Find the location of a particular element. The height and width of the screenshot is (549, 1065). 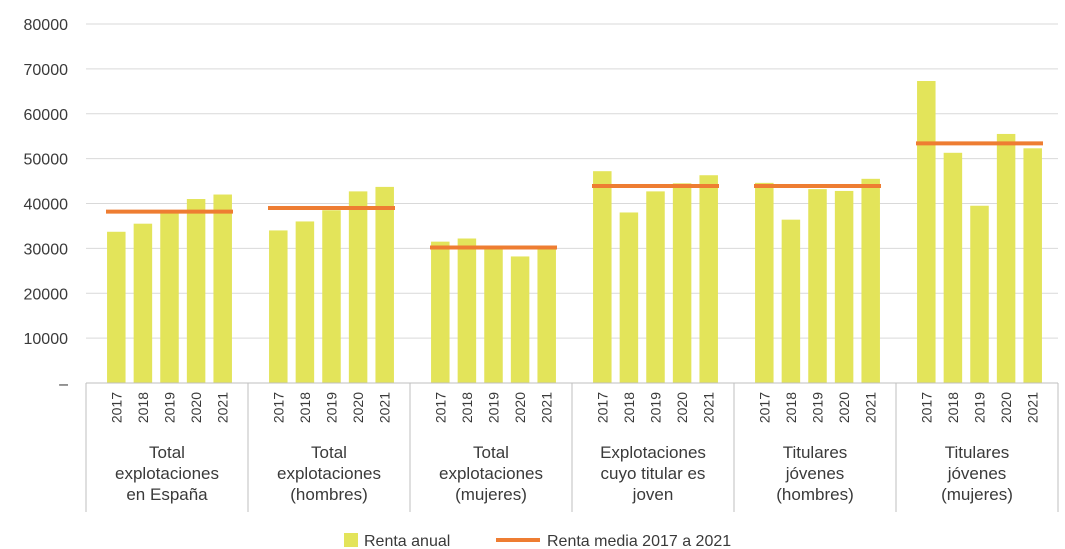

y-tick-label: – is located at coordinates (63, 384).